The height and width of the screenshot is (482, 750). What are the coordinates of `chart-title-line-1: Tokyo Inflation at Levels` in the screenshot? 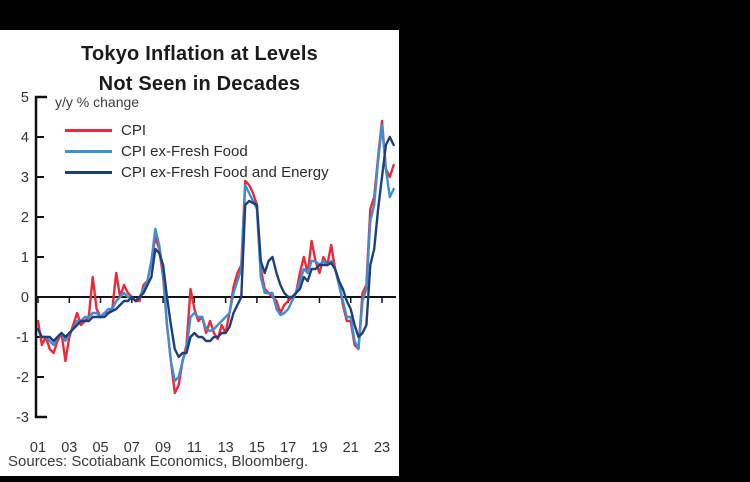 It's located at (199, 54).